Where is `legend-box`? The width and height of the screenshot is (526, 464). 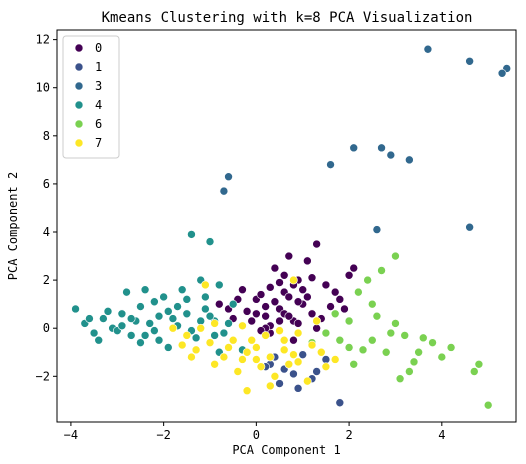
legend-box is located at coordinates (91, 97).